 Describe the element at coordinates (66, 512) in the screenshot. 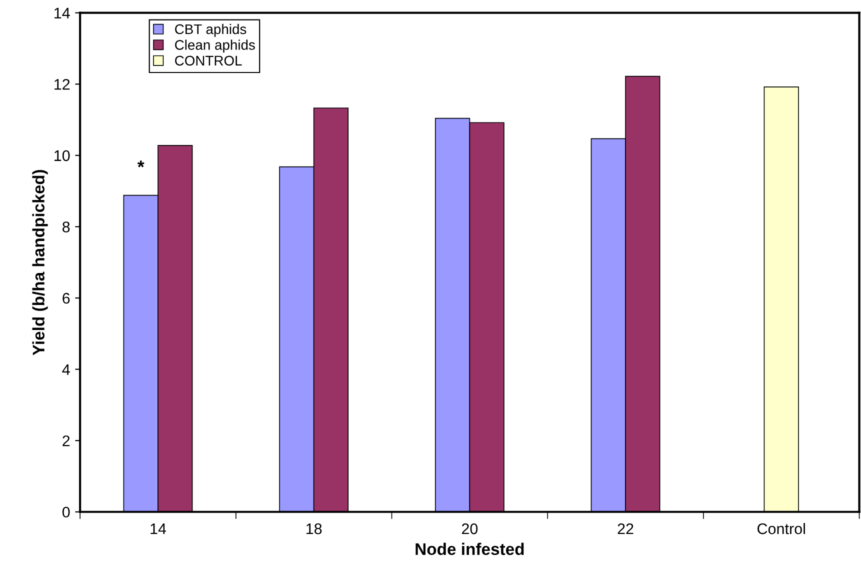

I see `y-tick-label: 0` at that location.